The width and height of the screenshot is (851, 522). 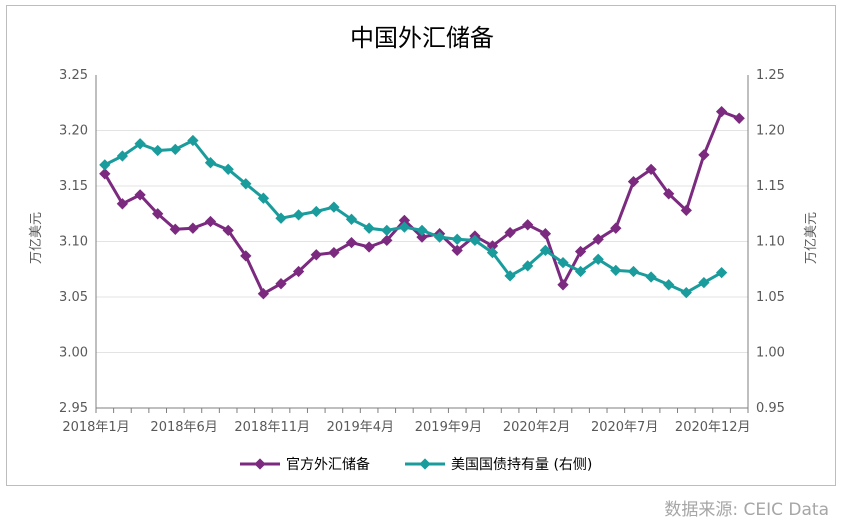 I want to click on x-tick-label: 2020年7月, so click(x=624, y=427).